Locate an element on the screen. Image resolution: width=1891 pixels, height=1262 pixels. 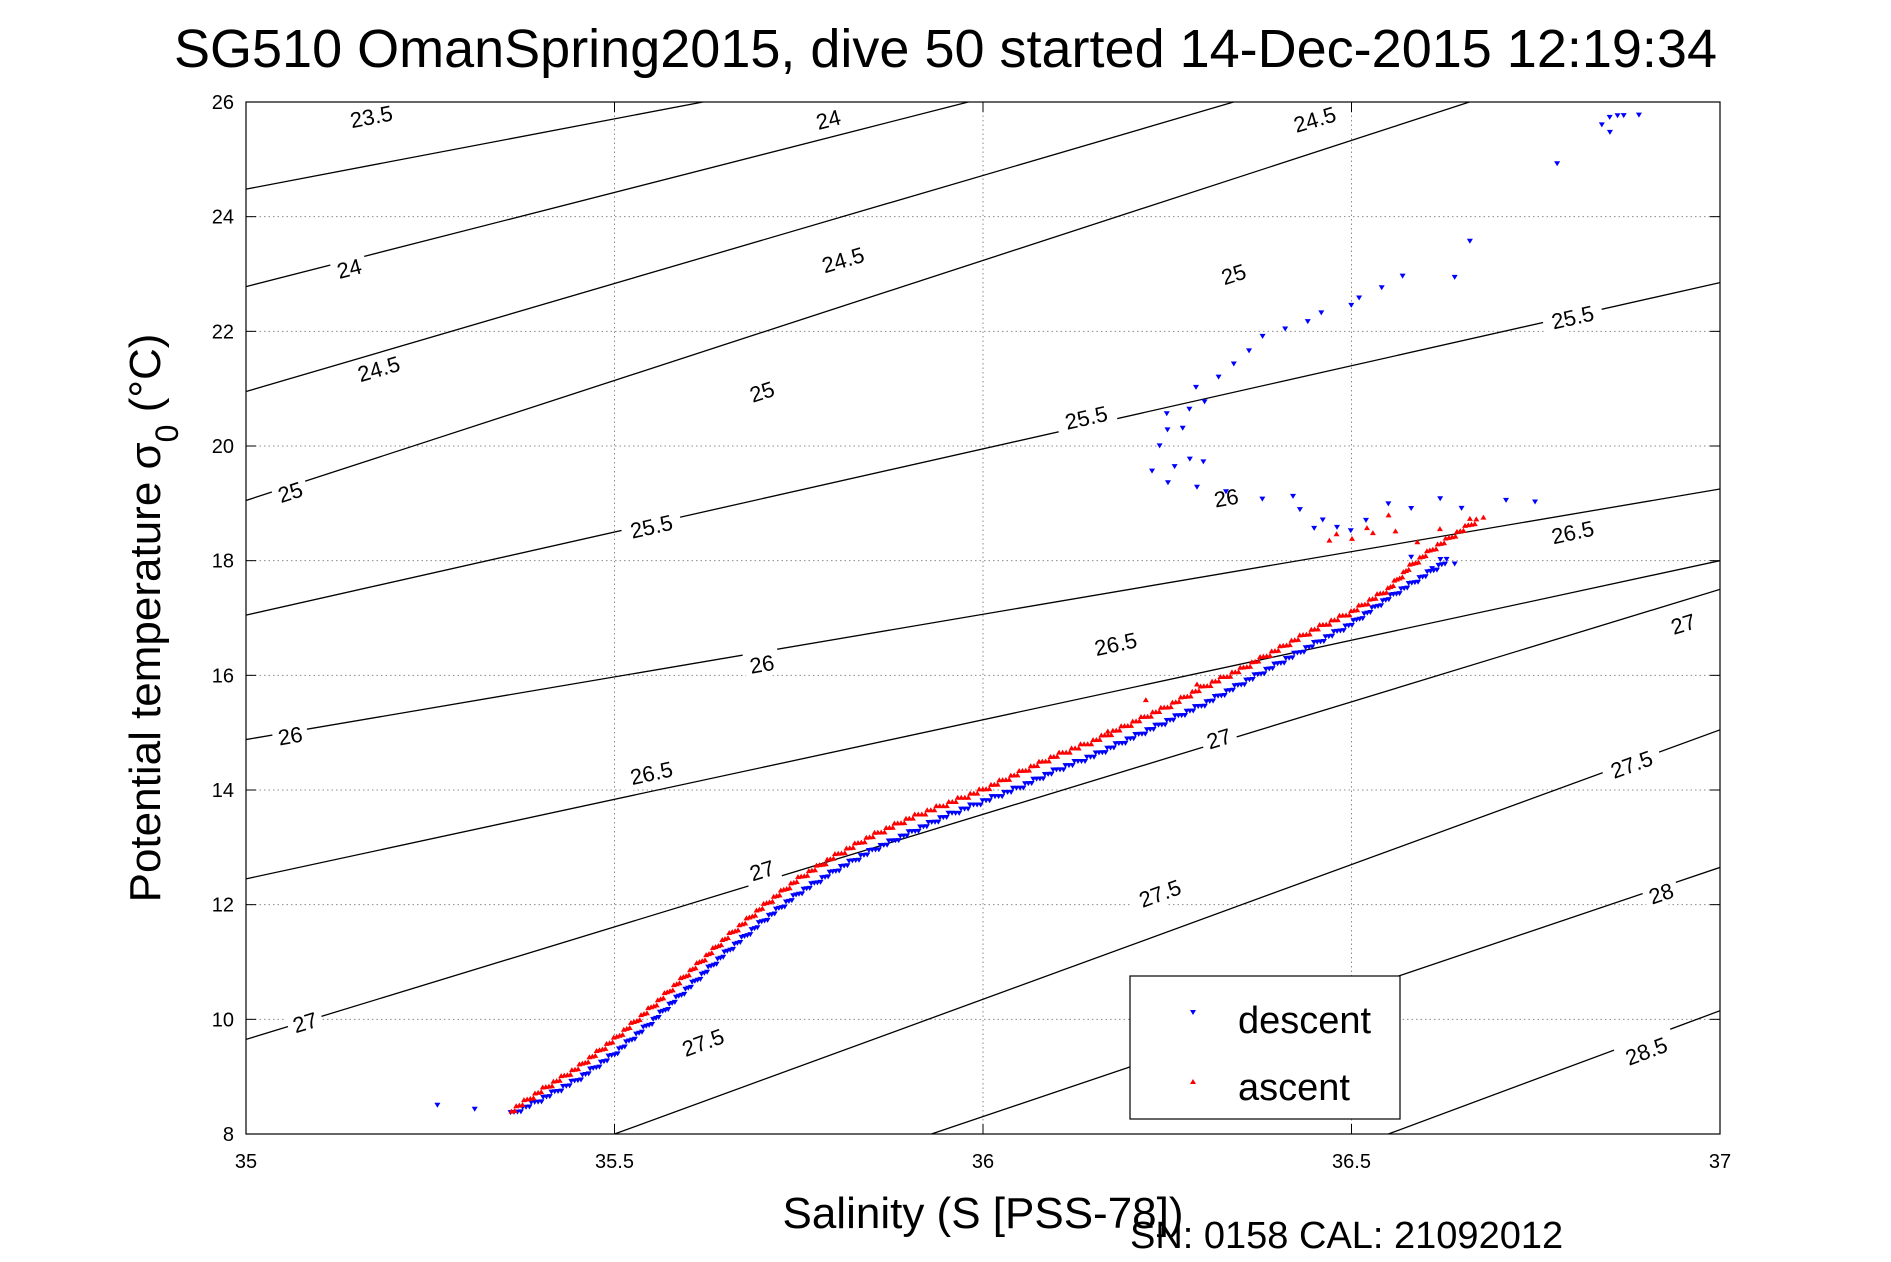
x-tick-label: 35 is located at coordinates (246, 1162).